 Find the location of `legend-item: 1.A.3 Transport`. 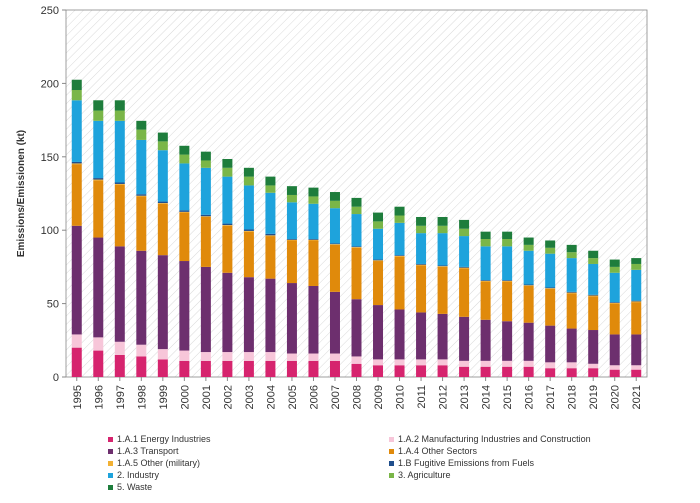

legend-item: 1.A.3 Transport is located at coordinates (143, 451).